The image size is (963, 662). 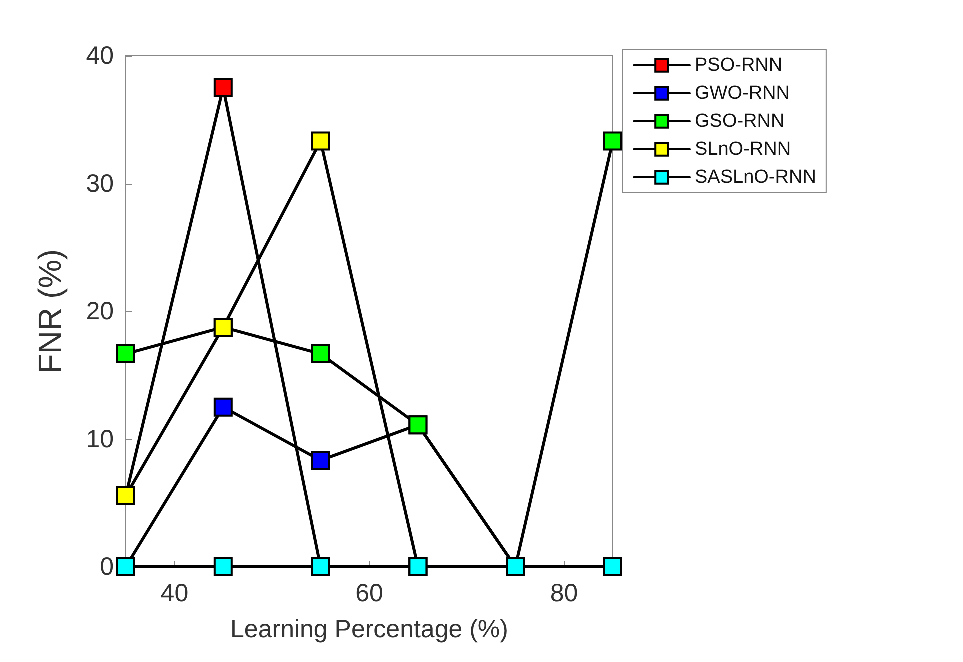 What do you see at coordinates (100, 56) in the screenshot?
I see `y-tick-label: 40` at bounding box center [100, 56].